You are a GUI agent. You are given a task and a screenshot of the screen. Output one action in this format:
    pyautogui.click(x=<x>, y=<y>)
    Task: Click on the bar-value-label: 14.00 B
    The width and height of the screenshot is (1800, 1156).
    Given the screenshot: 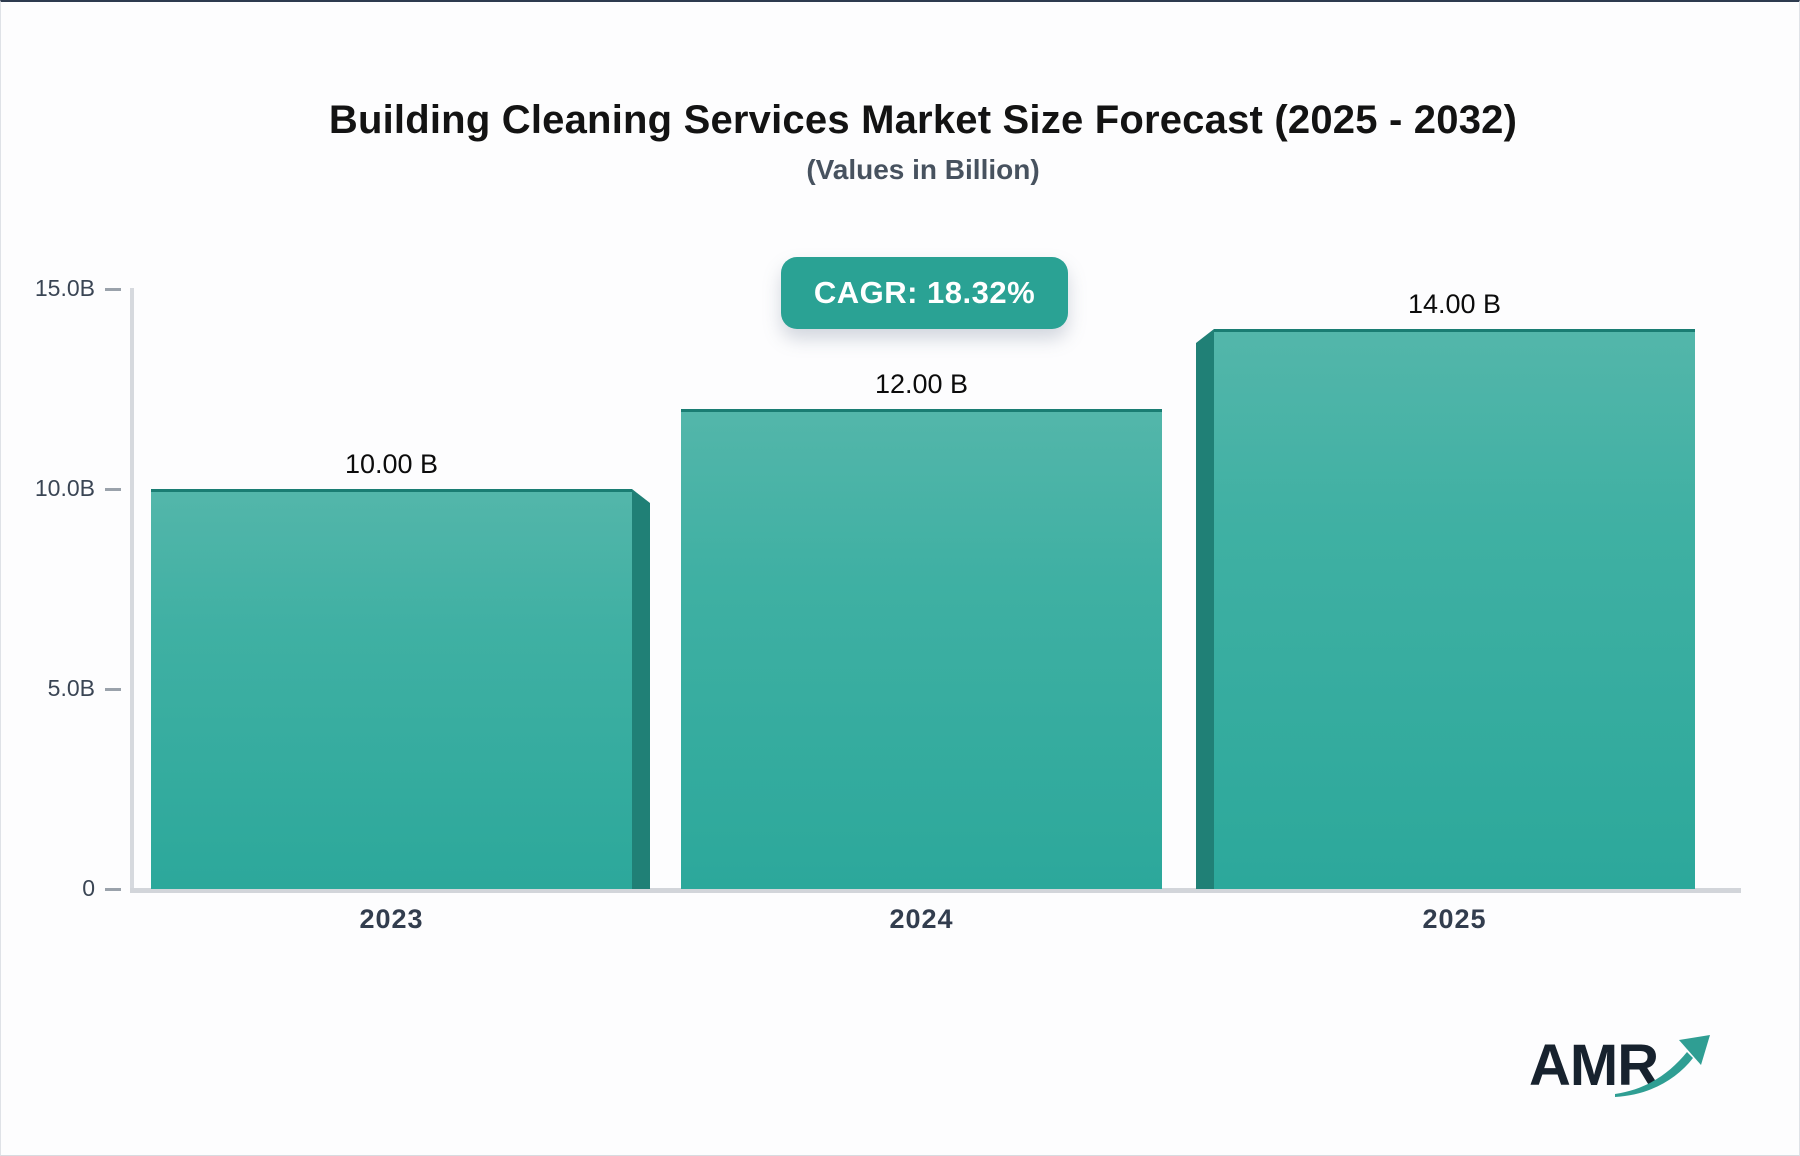 What is the action you would take?
    pyautogui.click(x=1454, y=304)
    